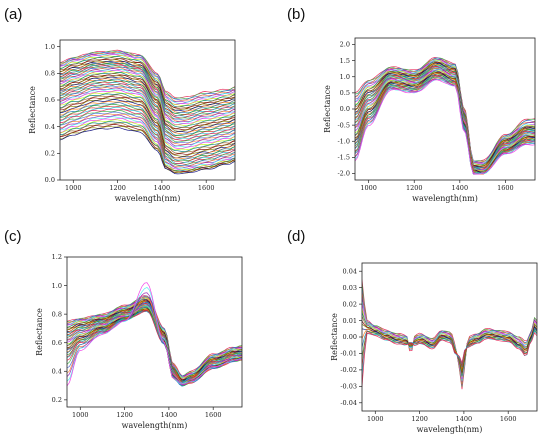 This screenshot has width=550, height=434. I want to click on y-tick-label: 0.02, so click(350, 304).